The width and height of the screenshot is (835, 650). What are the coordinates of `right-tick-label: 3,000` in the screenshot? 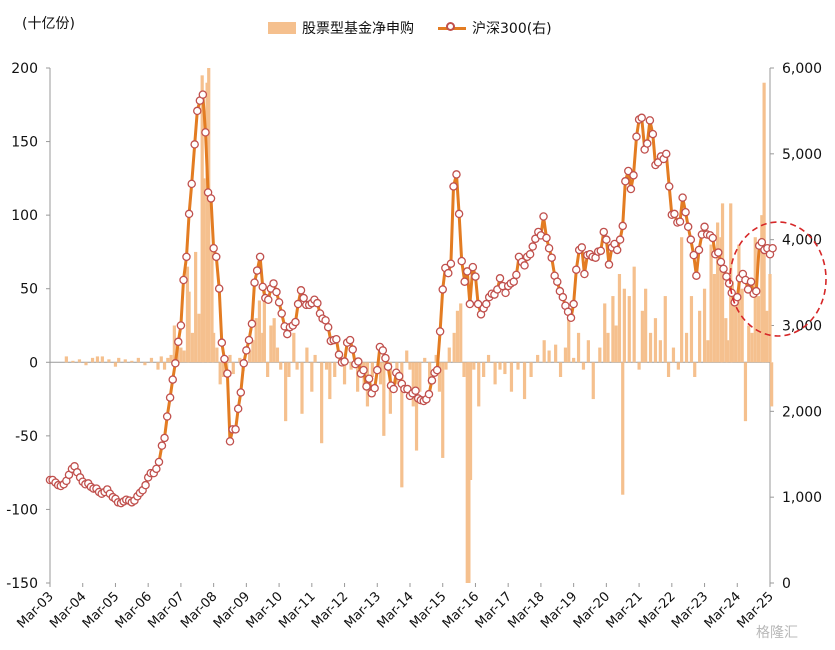 It's located at (802, 327).